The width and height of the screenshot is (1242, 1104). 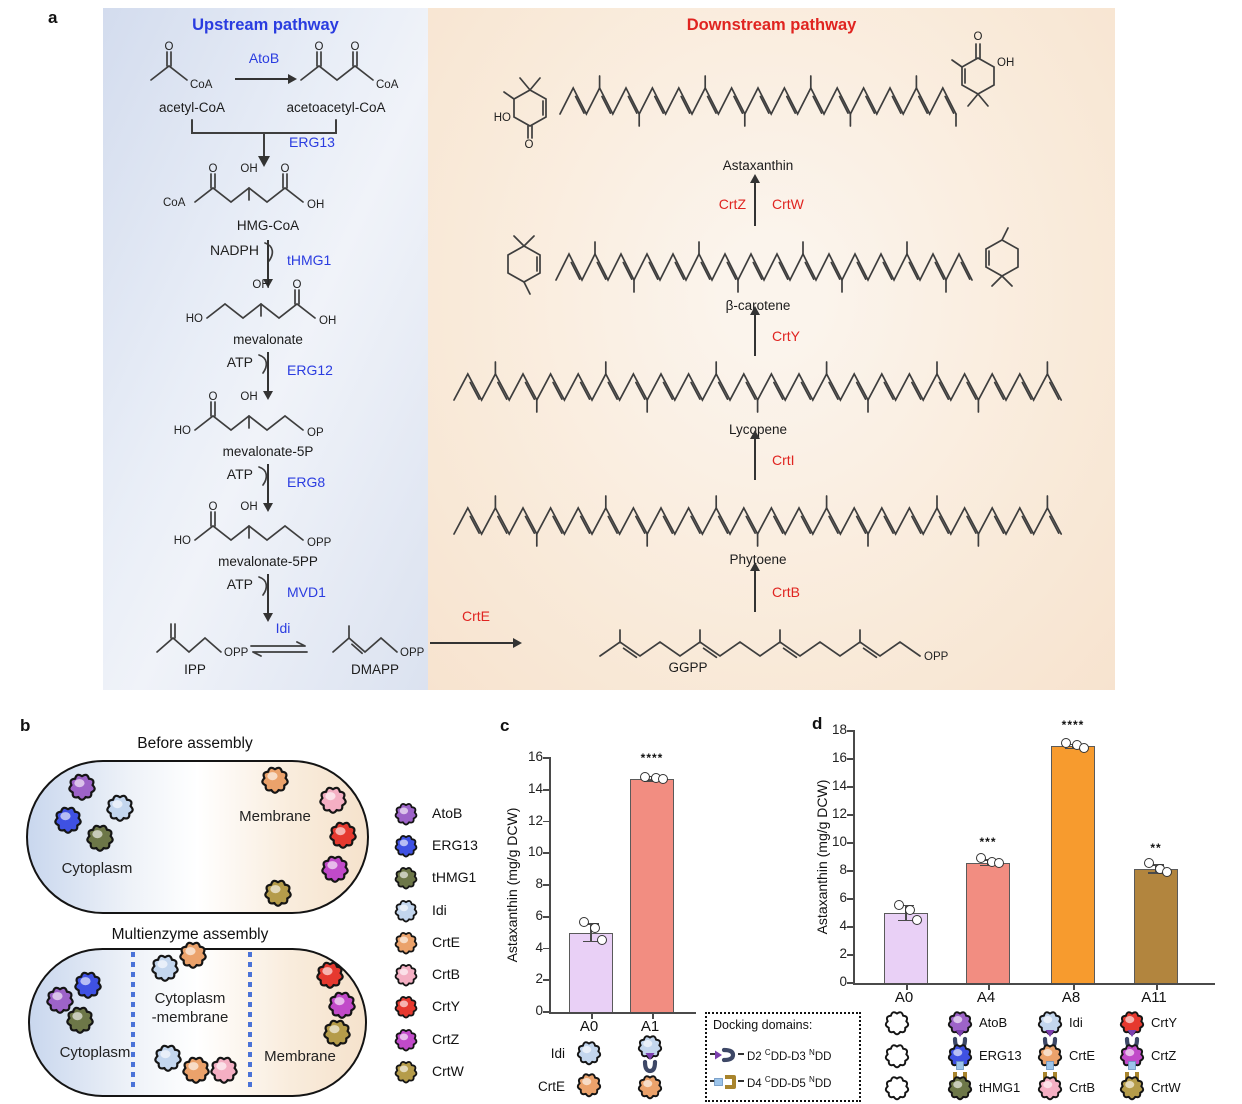 What do you see at coordinates (406, 943) in the screenshot?
I see `legend-blob-crte` at bounding box center [406, 943].